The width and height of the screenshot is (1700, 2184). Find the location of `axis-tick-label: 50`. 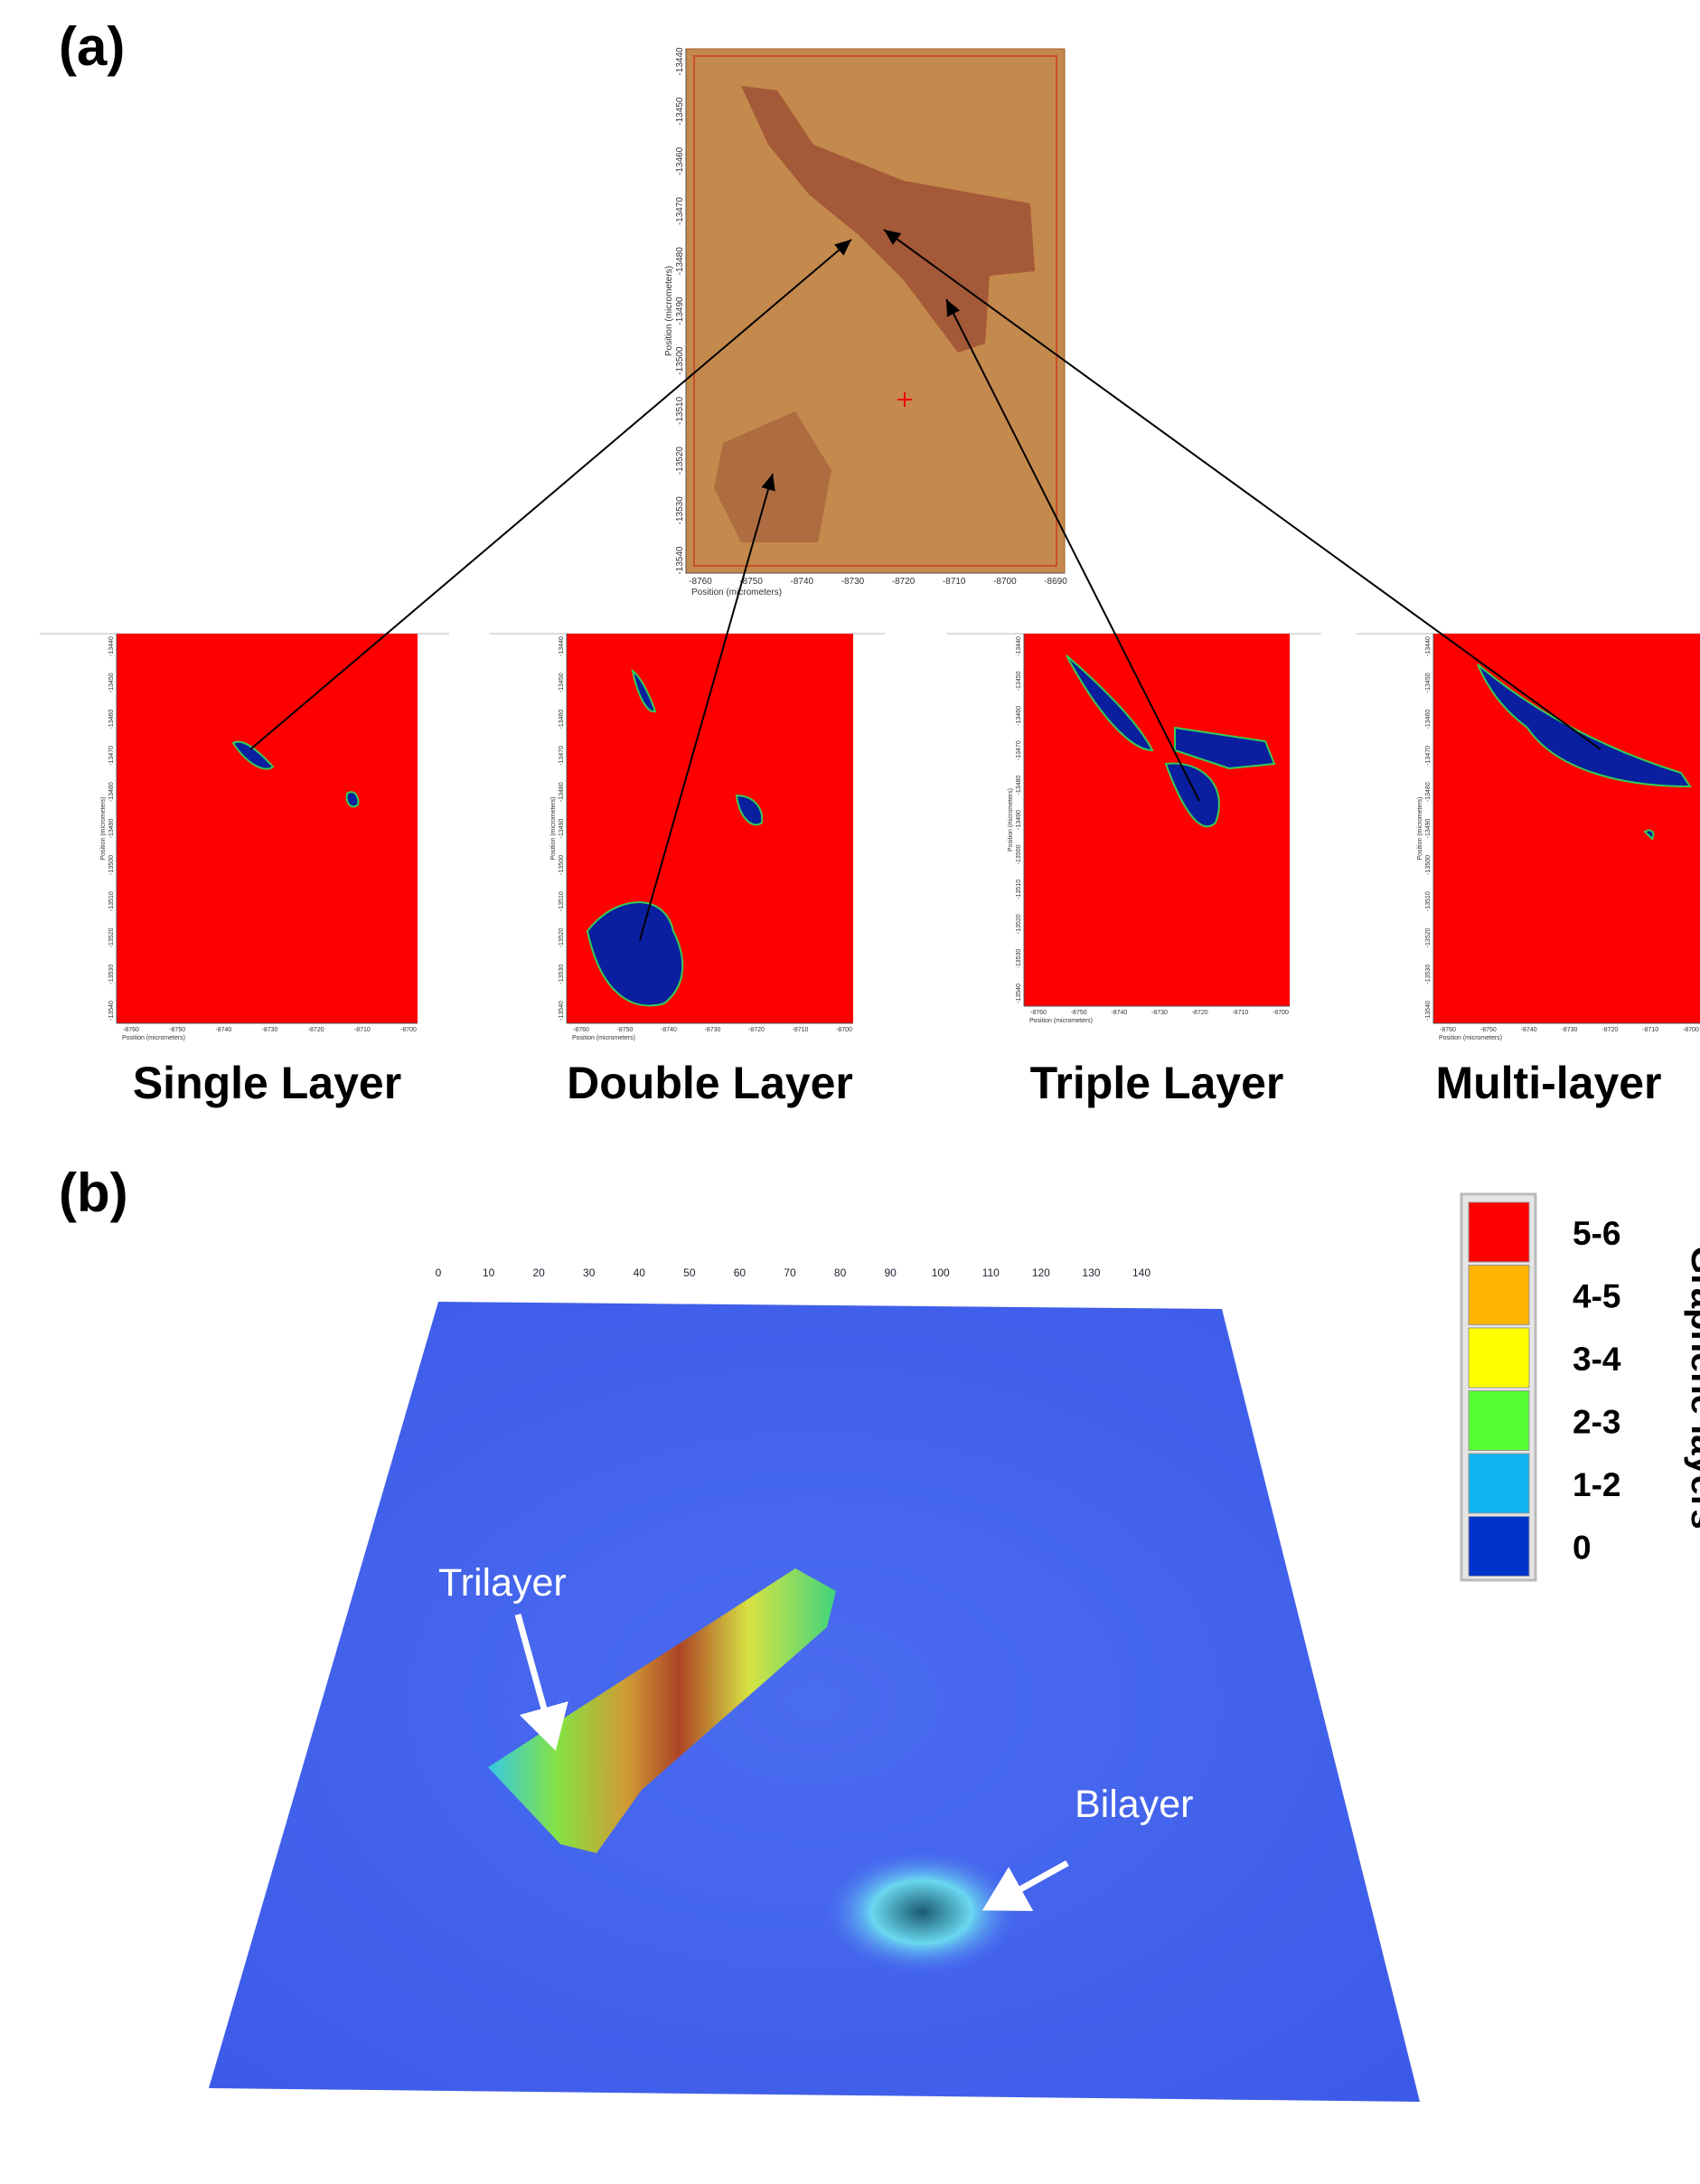

axis-tick-label: 50 is located at coordinates (689, 1272).